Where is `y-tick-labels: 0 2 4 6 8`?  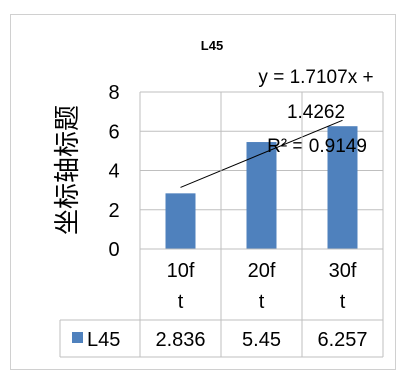
y-tick-labels: 0 2 4 6 8 is located at coordinates (113, 171).